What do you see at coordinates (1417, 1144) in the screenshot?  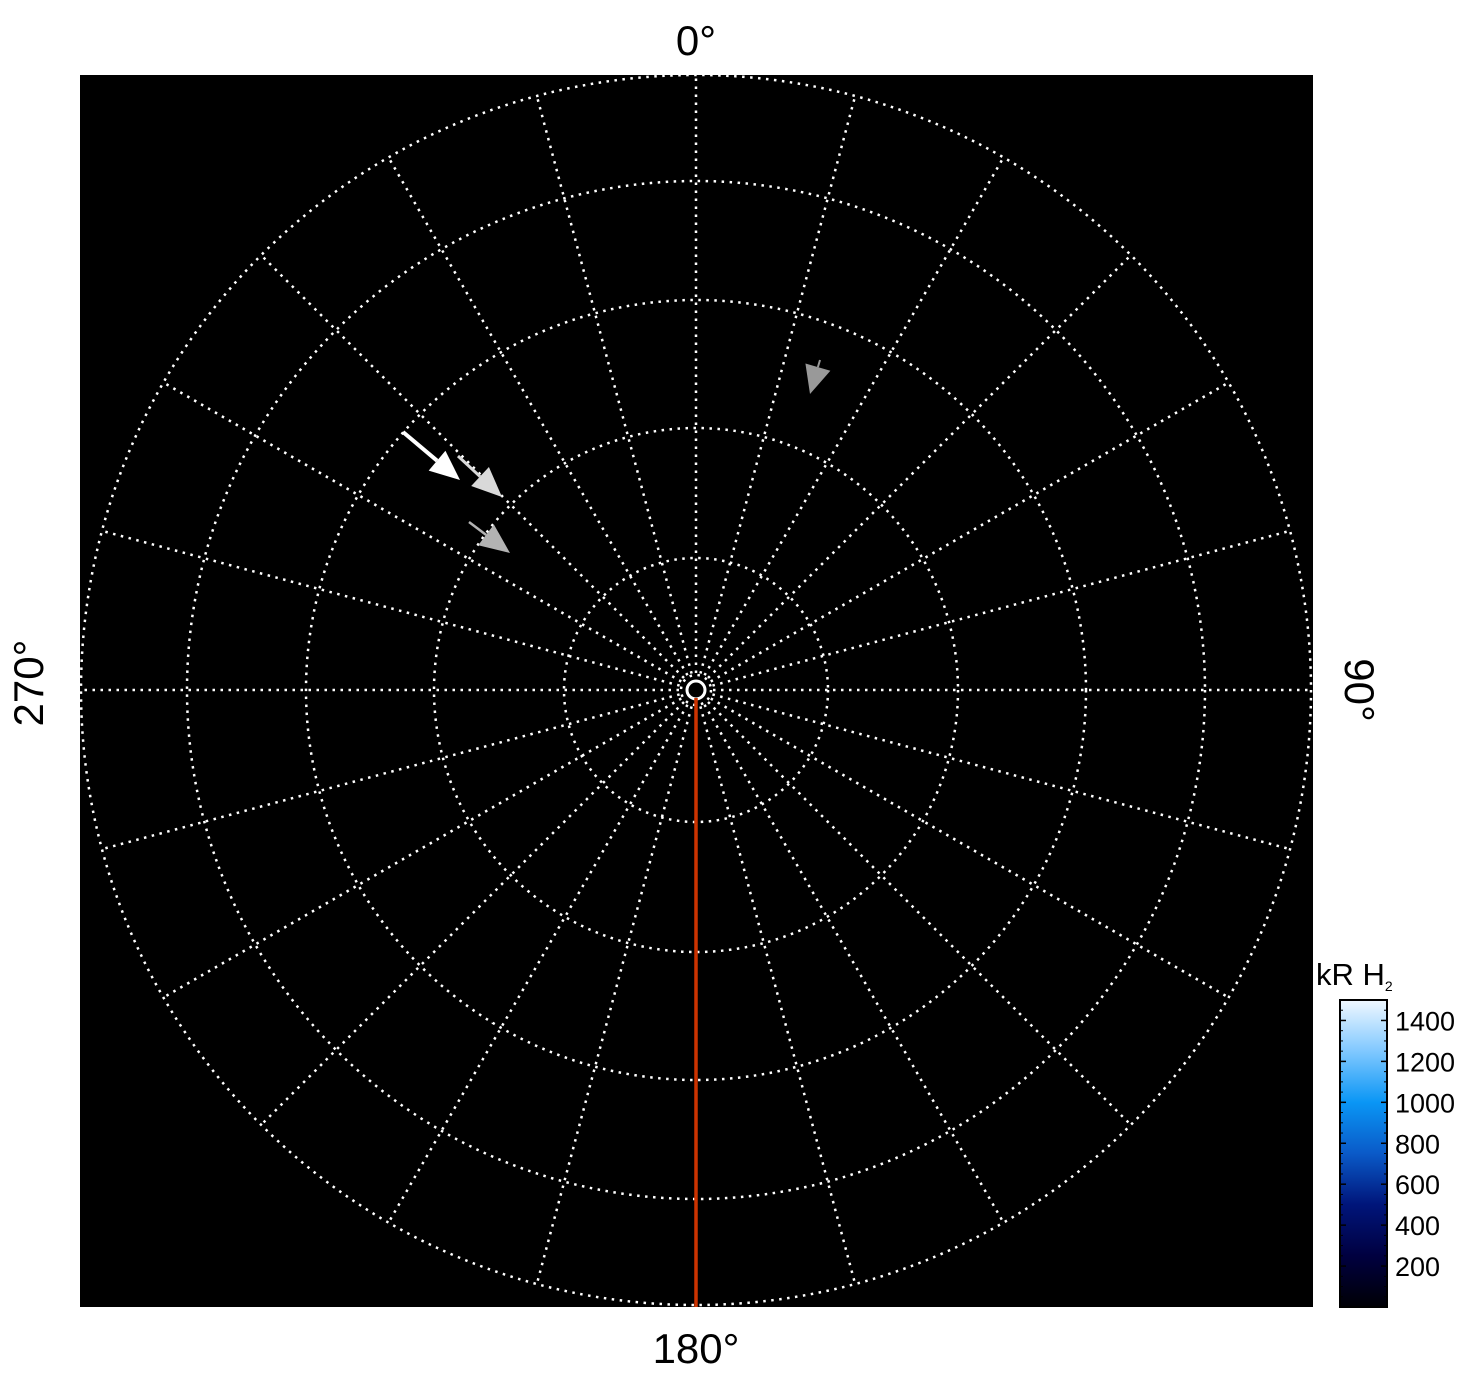 I see `colorbar-tick-label: 800` at bounding box center [1417, 1144].